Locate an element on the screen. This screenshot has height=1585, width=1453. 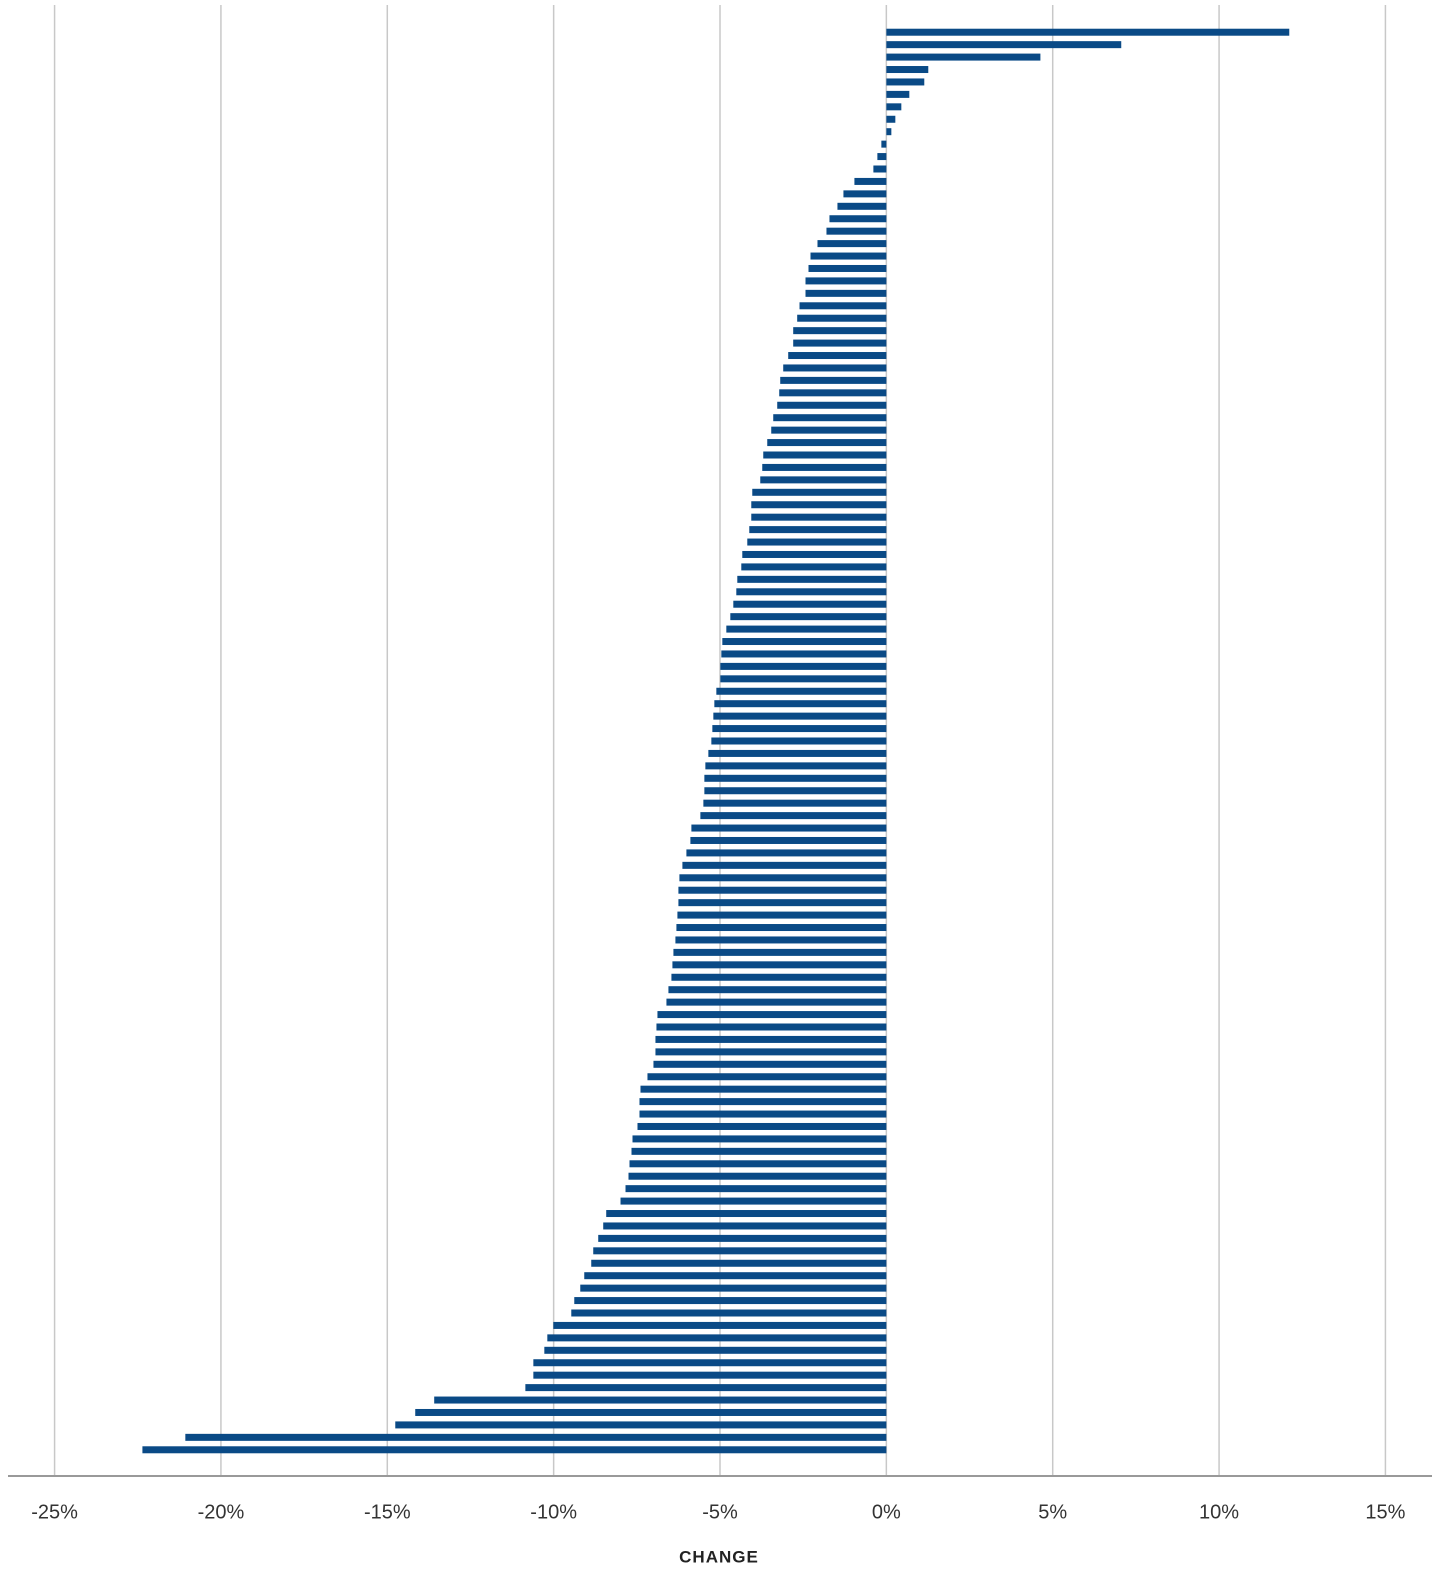
x-tick-label: -5% is located at coordinates (720, 1512).